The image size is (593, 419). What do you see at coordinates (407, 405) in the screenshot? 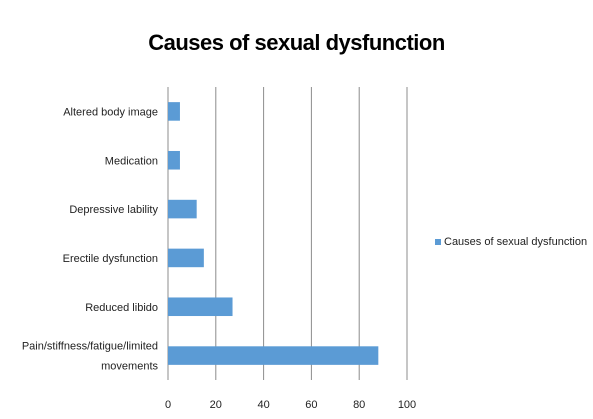
I see `x-tick-label: 100` at bounding box center [407, 405].